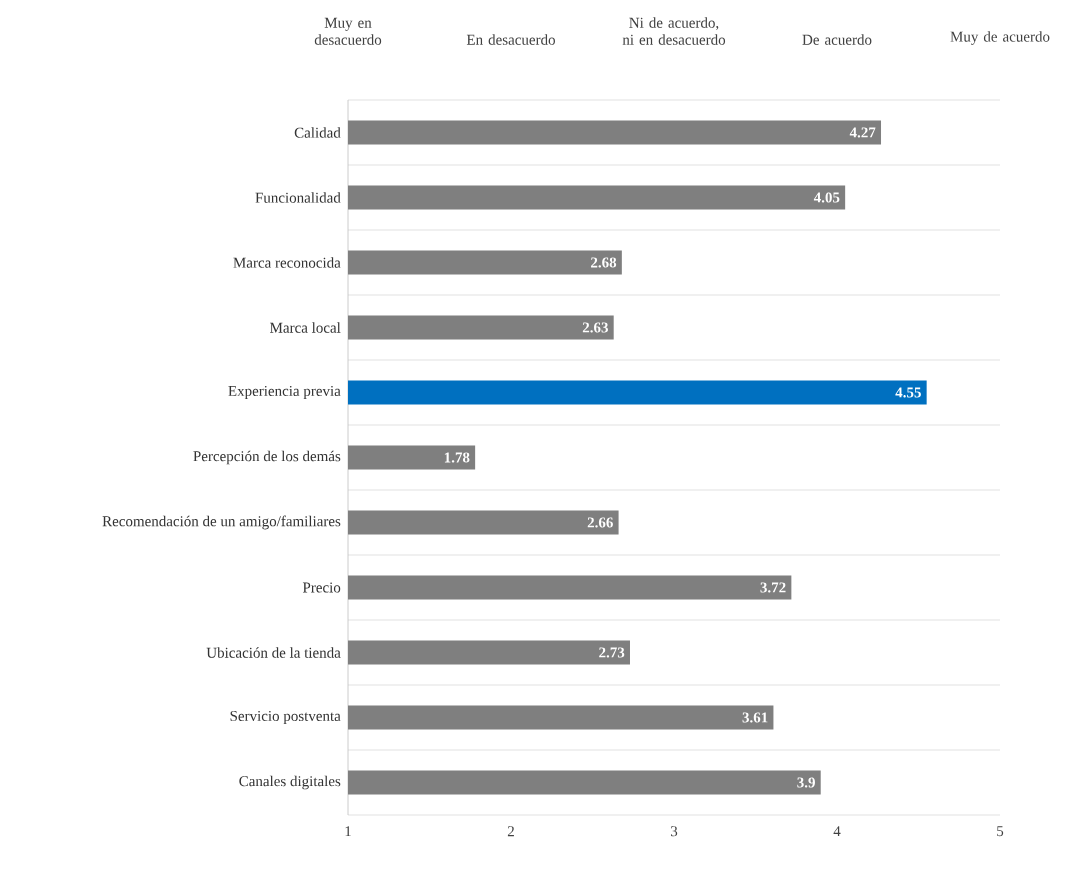 The width and height of the screenshot is (1082, 886). What do you see at coordinates (305, 327) in the screenshot?
I see `y-tick-label: Marca local` at bounding box center [305, 327].